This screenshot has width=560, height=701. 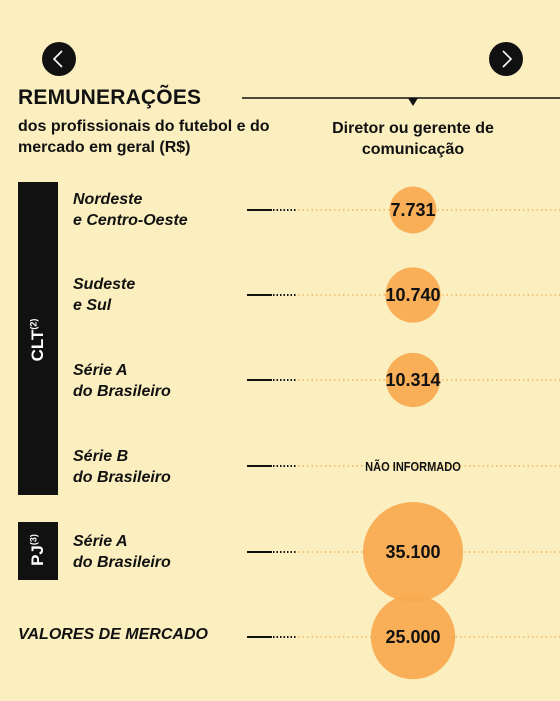 I want to click on not-informed-label: NÃO INFORMADO, so click(x=413, y=466).